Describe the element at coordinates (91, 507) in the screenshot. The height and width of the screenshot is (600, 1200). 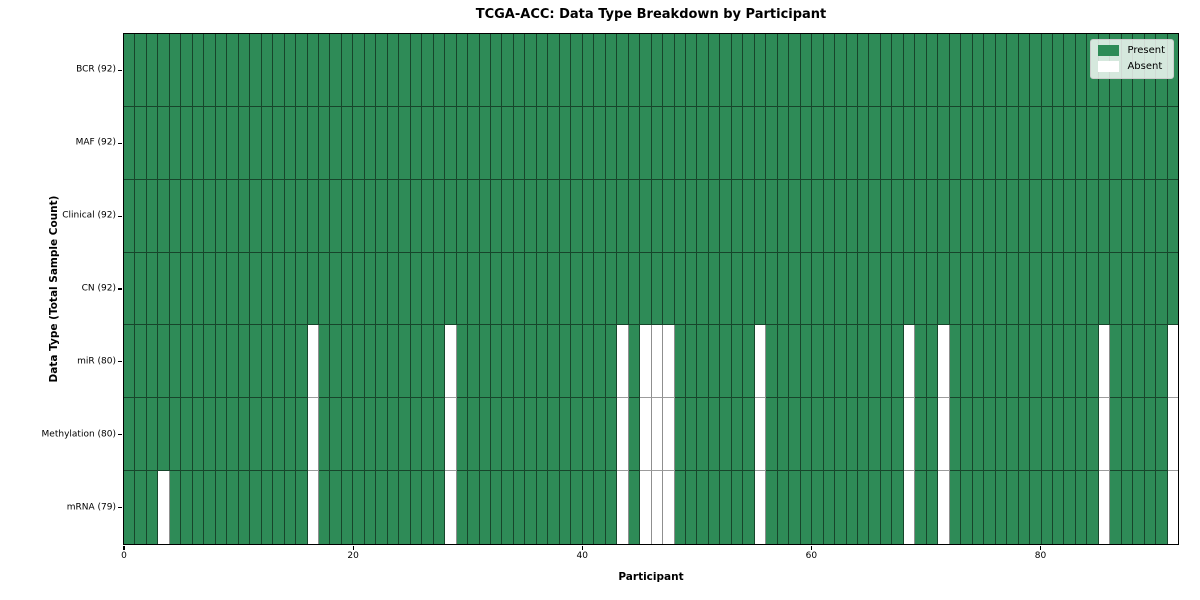
I see `y-tick-label: mRNA (79)` at that location.